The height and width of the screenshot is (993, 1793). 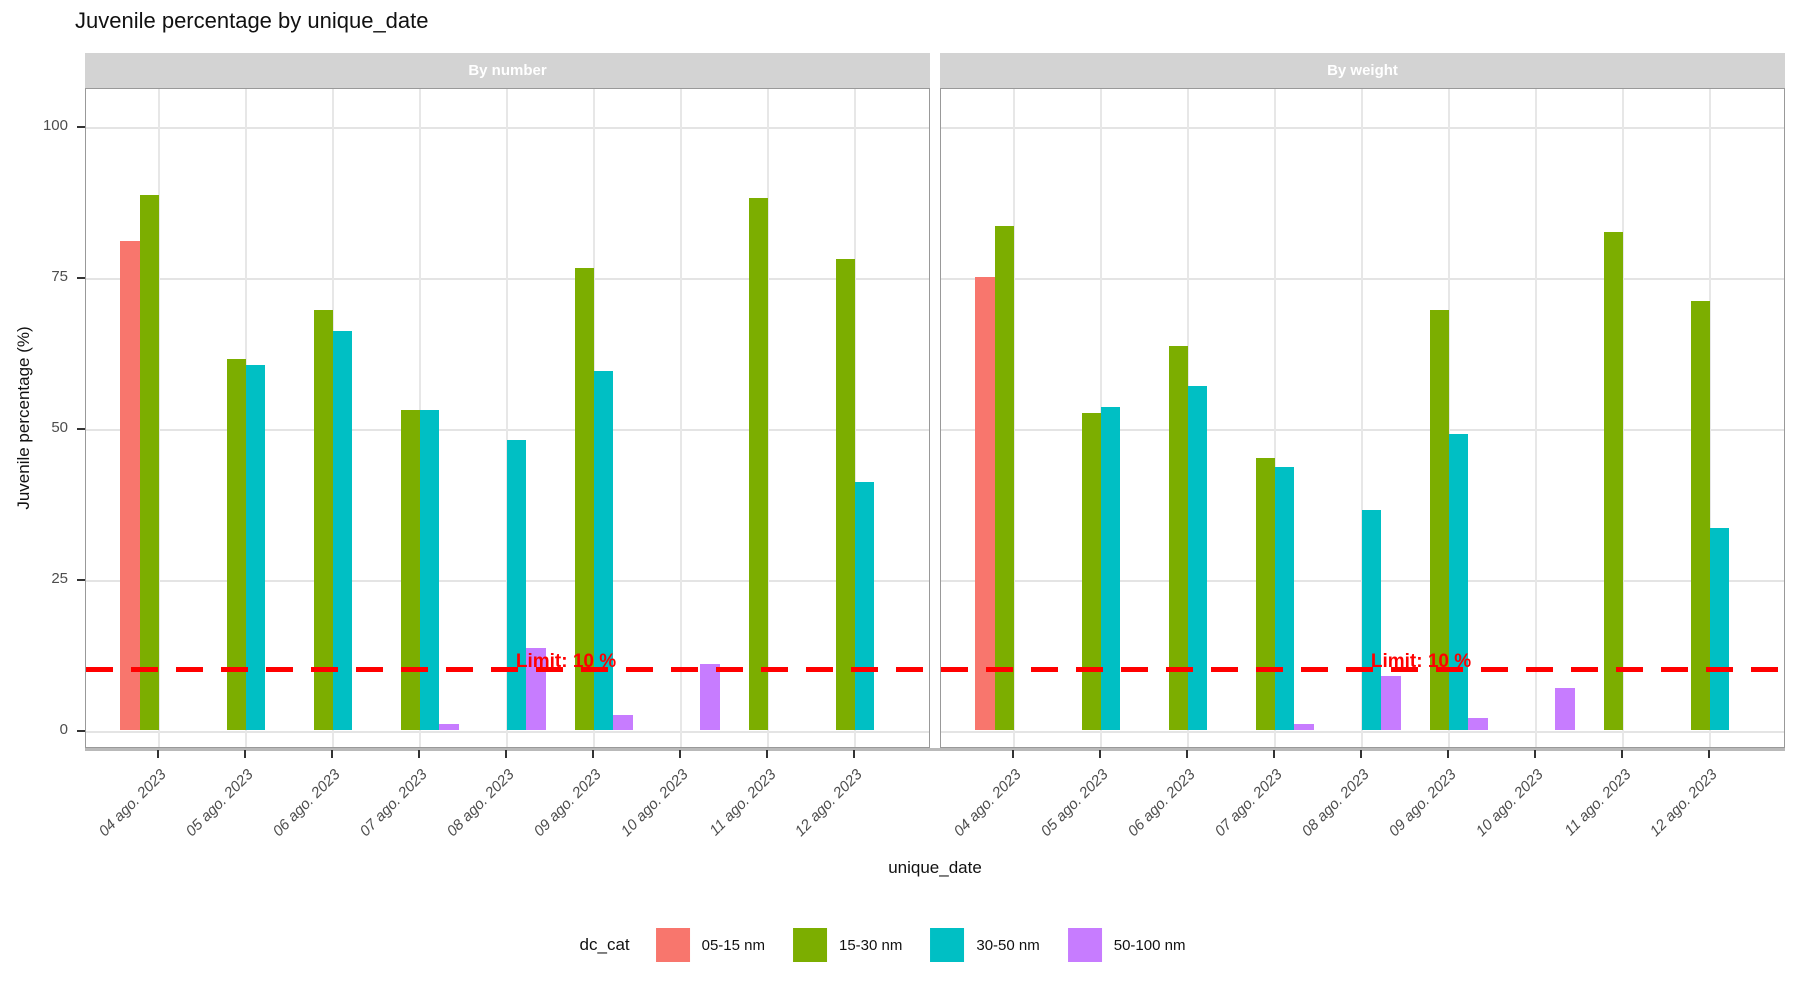 I want to click on limit-line, so click(x=1362, y=670).